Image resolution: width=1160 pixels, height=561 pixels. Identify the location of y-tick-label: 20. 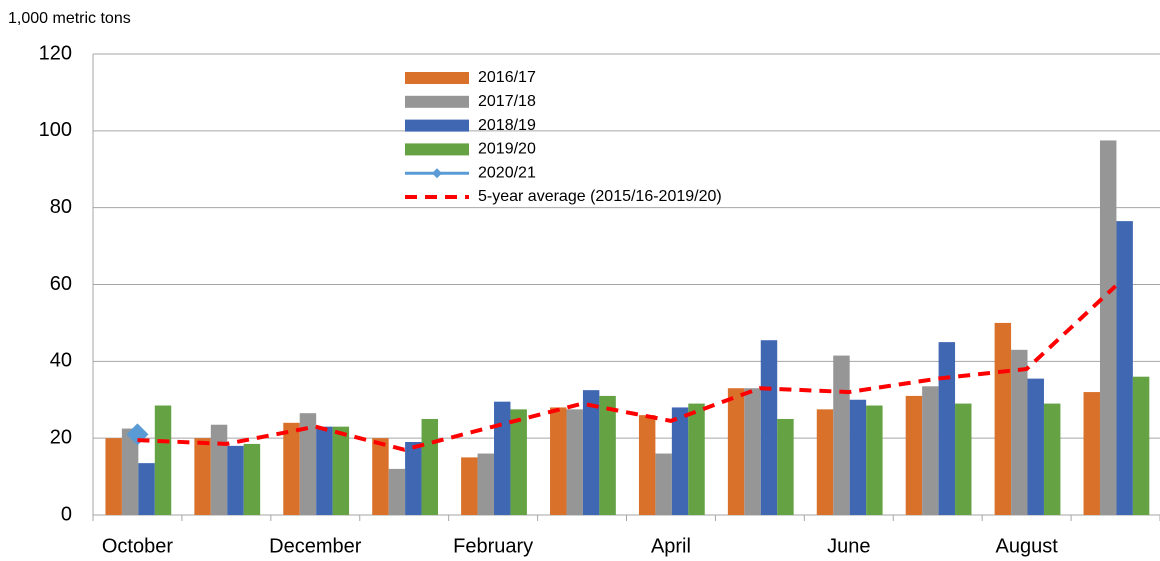
(61, 437).